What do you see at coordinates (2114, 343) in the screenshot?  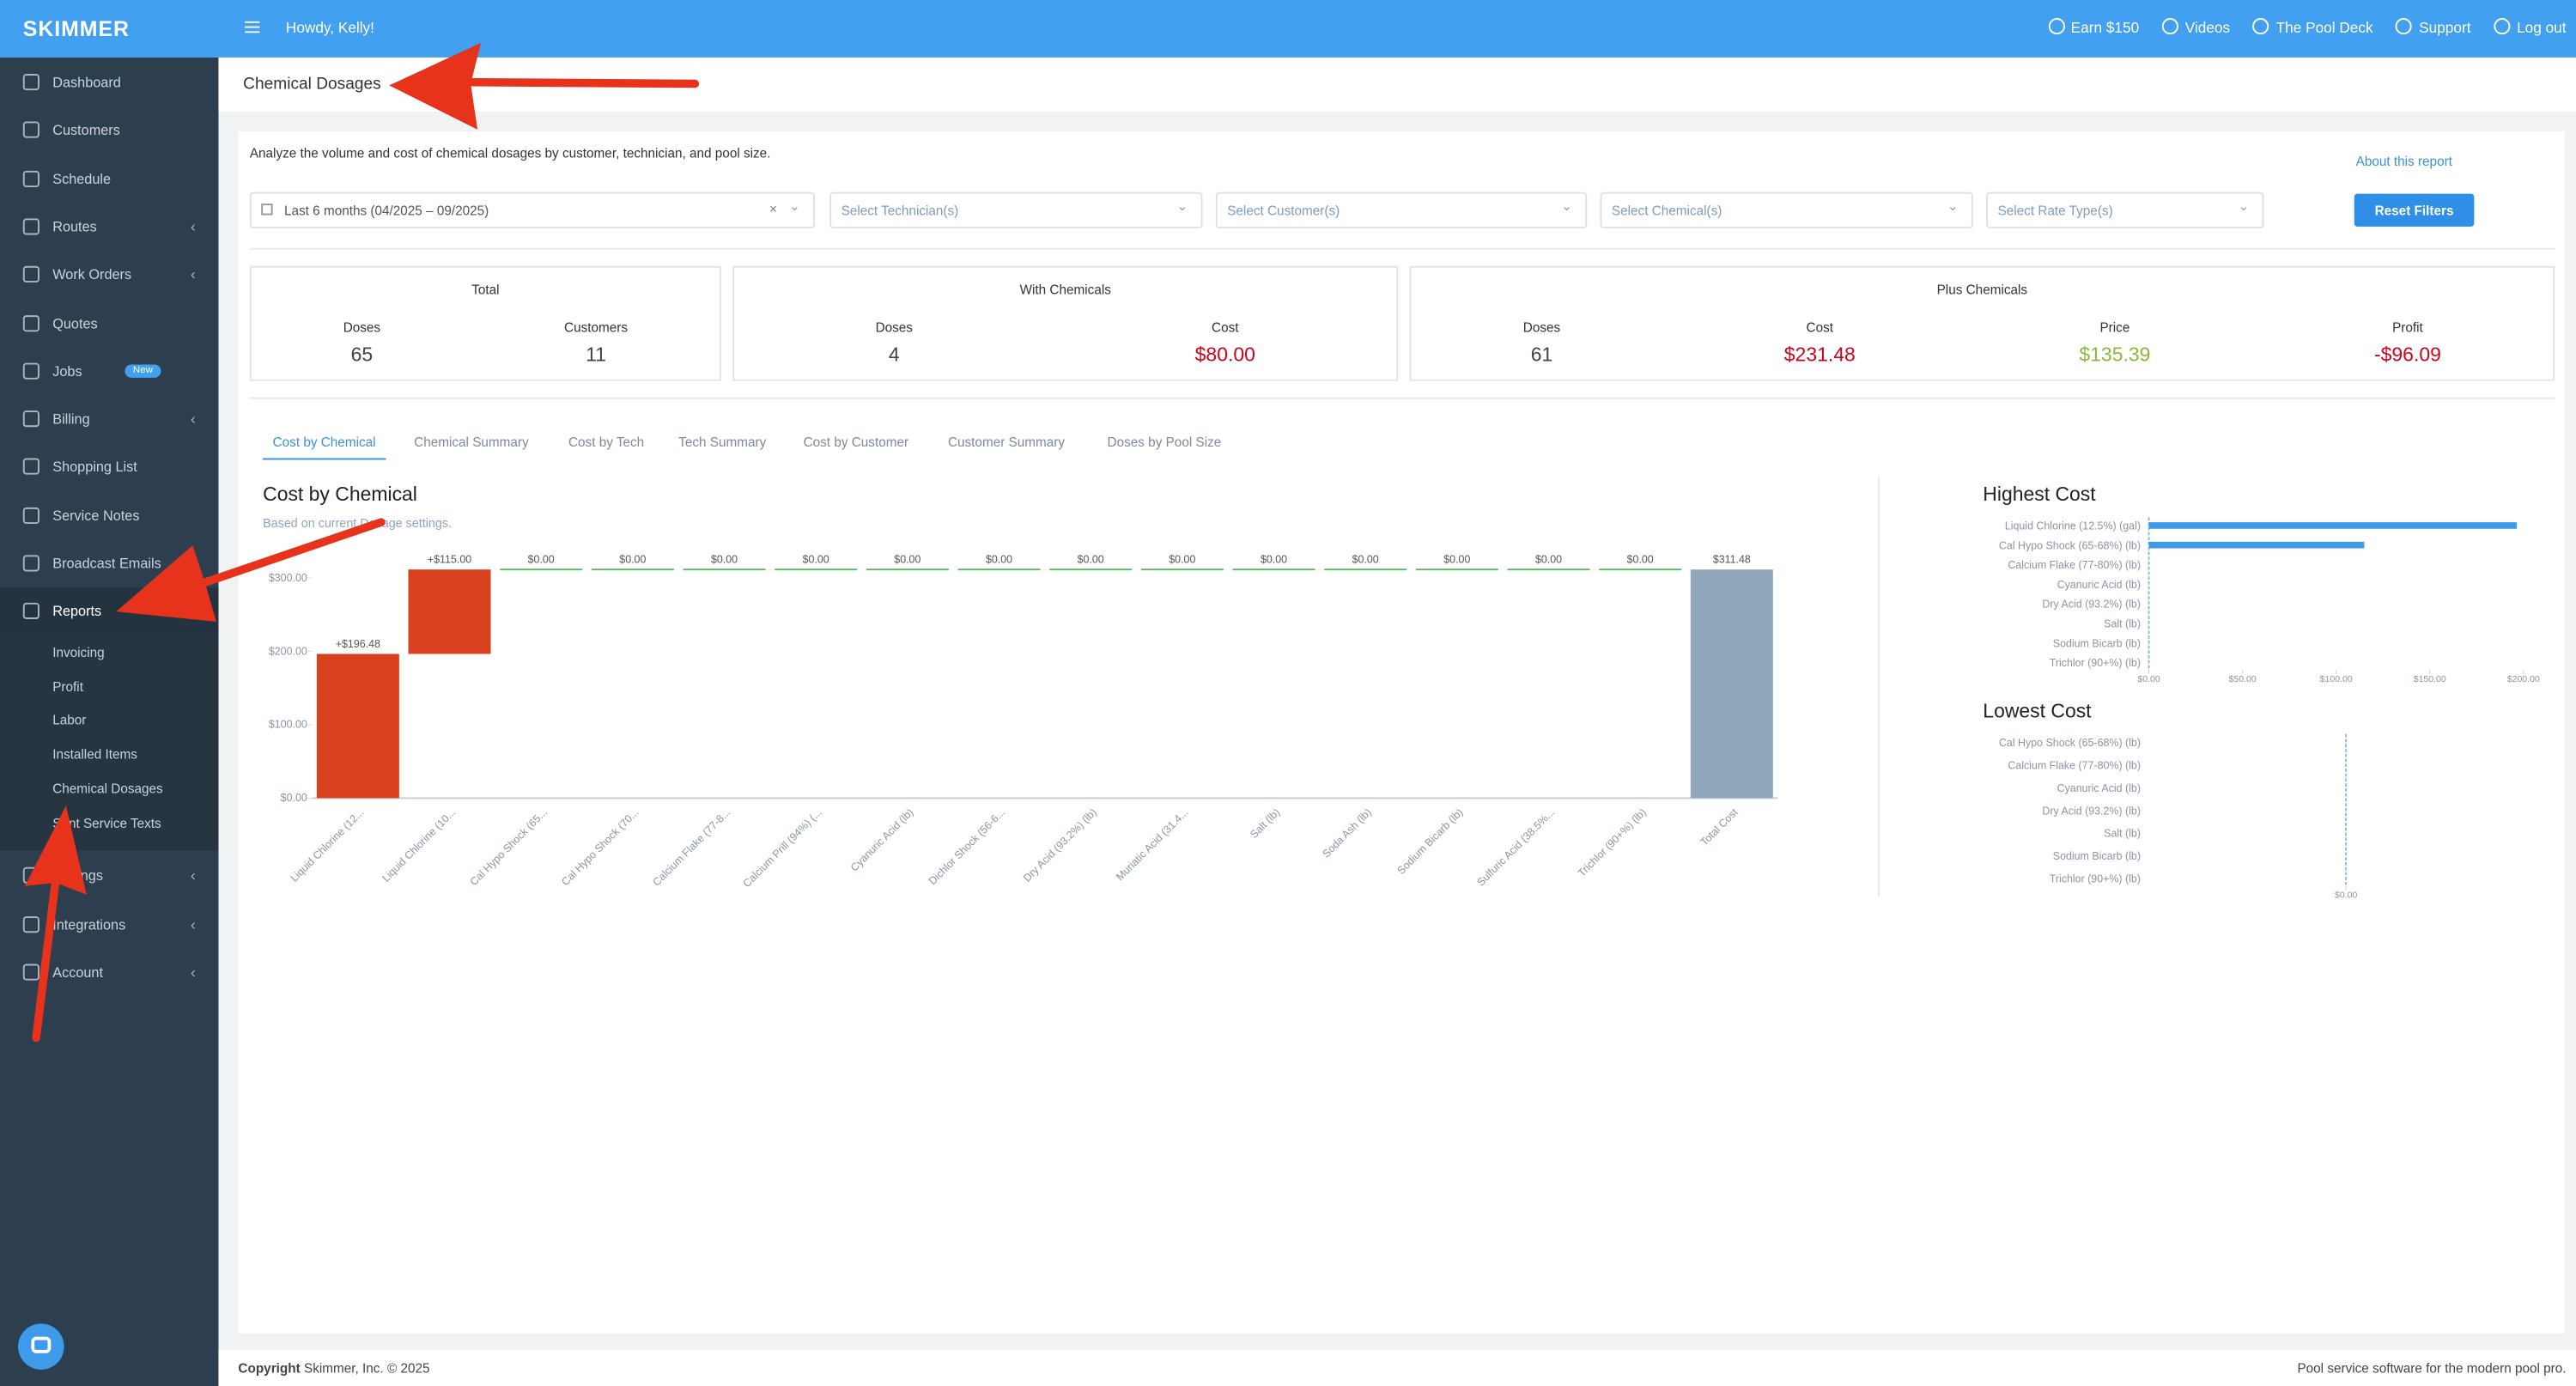 I see `stat: Price $135.39` at bounding box center [2114, 343].